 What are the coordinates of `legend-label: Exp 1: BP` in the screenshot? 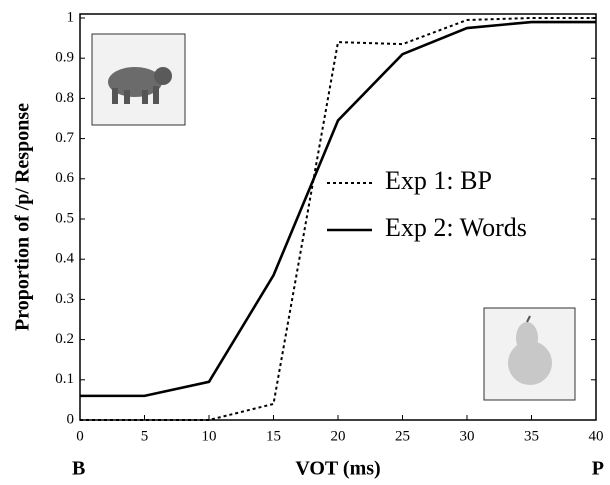 It's located at (438, 180).